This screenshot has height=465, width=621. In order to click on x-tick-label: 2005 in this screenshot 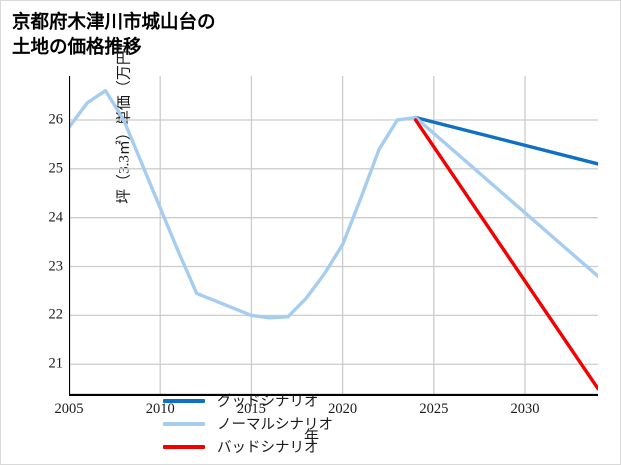, I will do `click(69, 409)`.